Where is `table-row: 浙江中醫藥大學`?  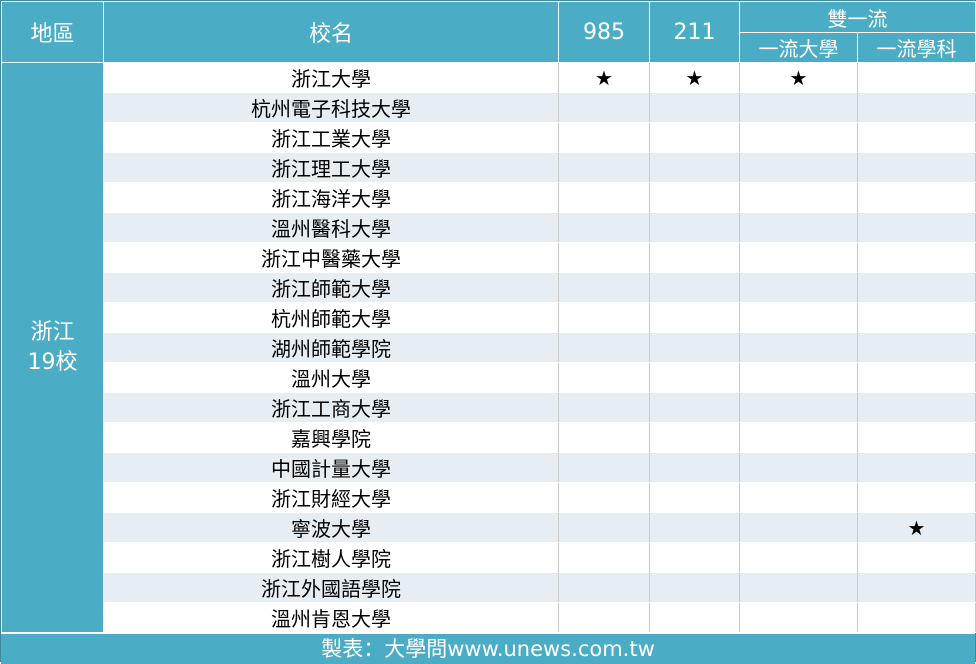
table-row: 浙江中醫藥大學 is located at coordinates (489, 257).